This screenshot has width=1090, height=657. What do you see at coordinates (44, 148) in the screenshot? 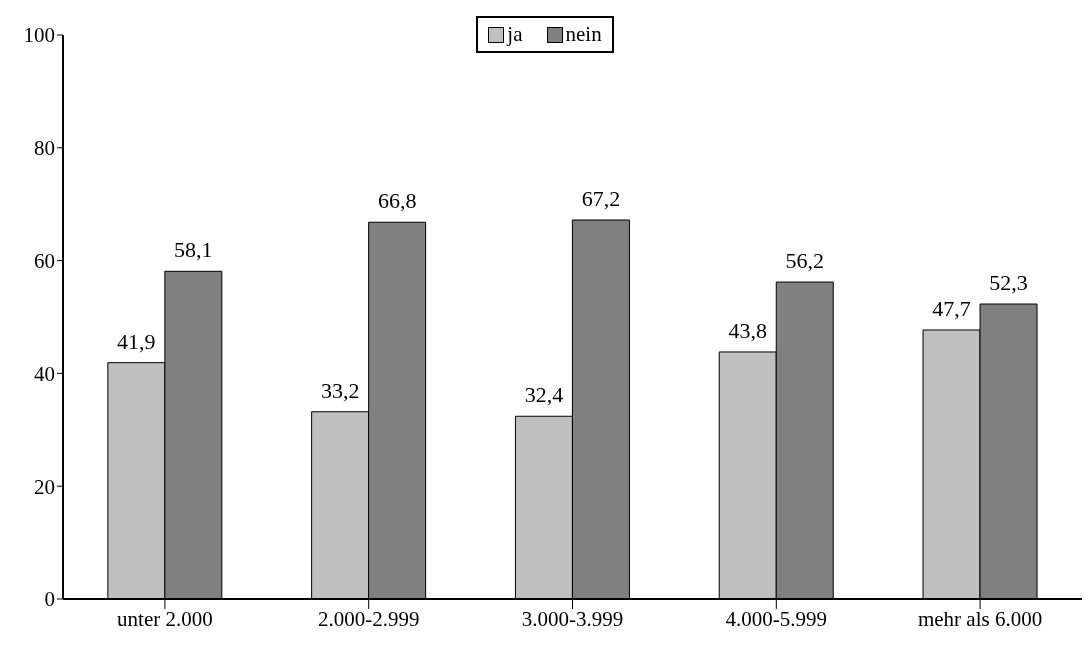
I see `y-tick-label: 80` at bounding box center [44, 148].